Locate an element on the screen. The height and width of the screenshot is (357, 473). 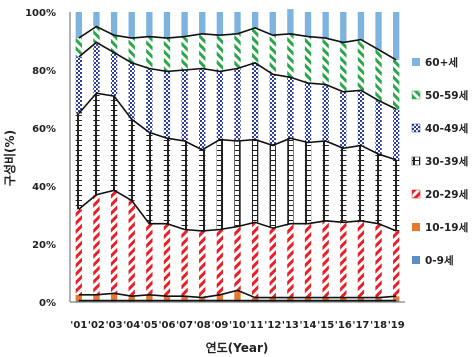
x-tick-label: '18 is located at coordinates (378, 325).